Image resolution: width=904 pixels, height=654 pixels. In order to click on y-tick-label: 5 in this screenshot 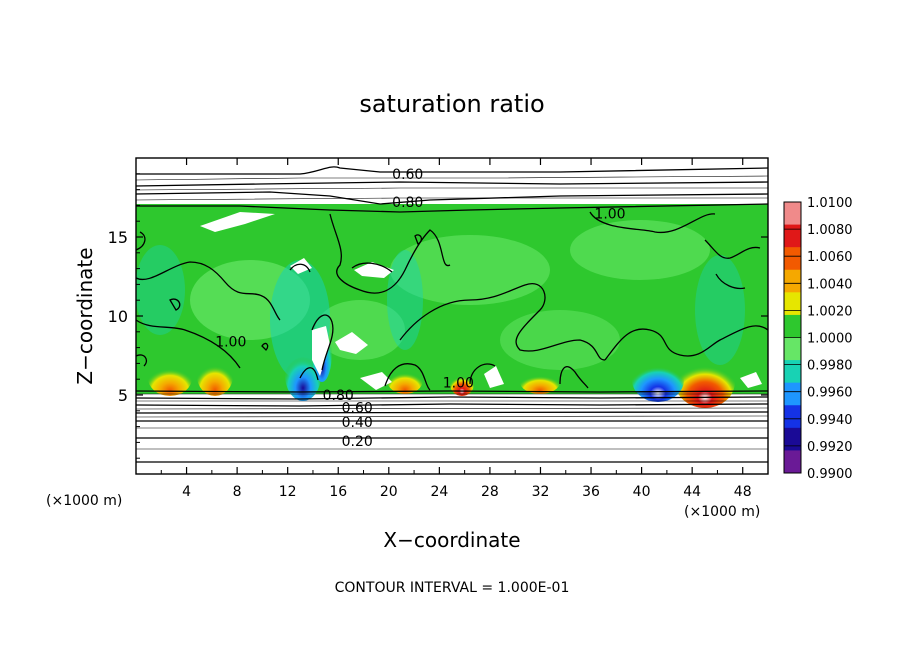, I will do `click(123, 395)`.